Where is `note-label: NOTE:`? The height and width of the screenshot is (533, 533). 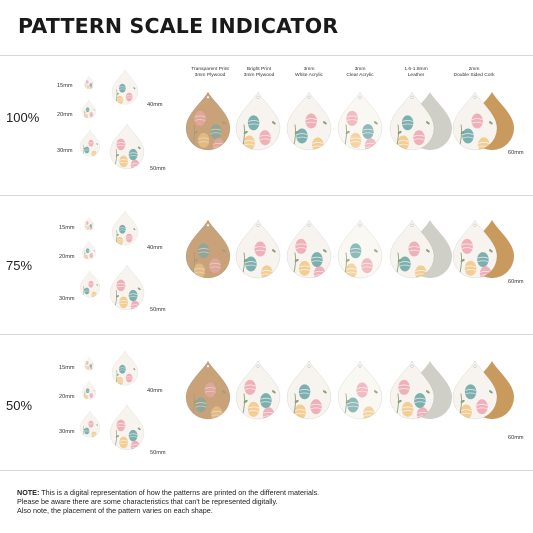
note-label: NOTE: is located at coordinates (28, 492).